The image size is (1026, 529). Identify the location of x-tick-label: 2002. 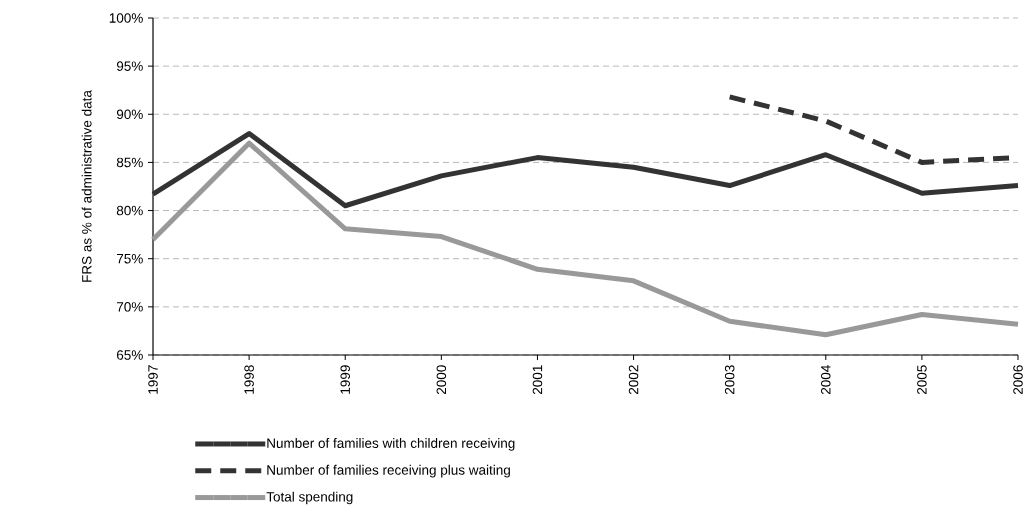
(633, 380).